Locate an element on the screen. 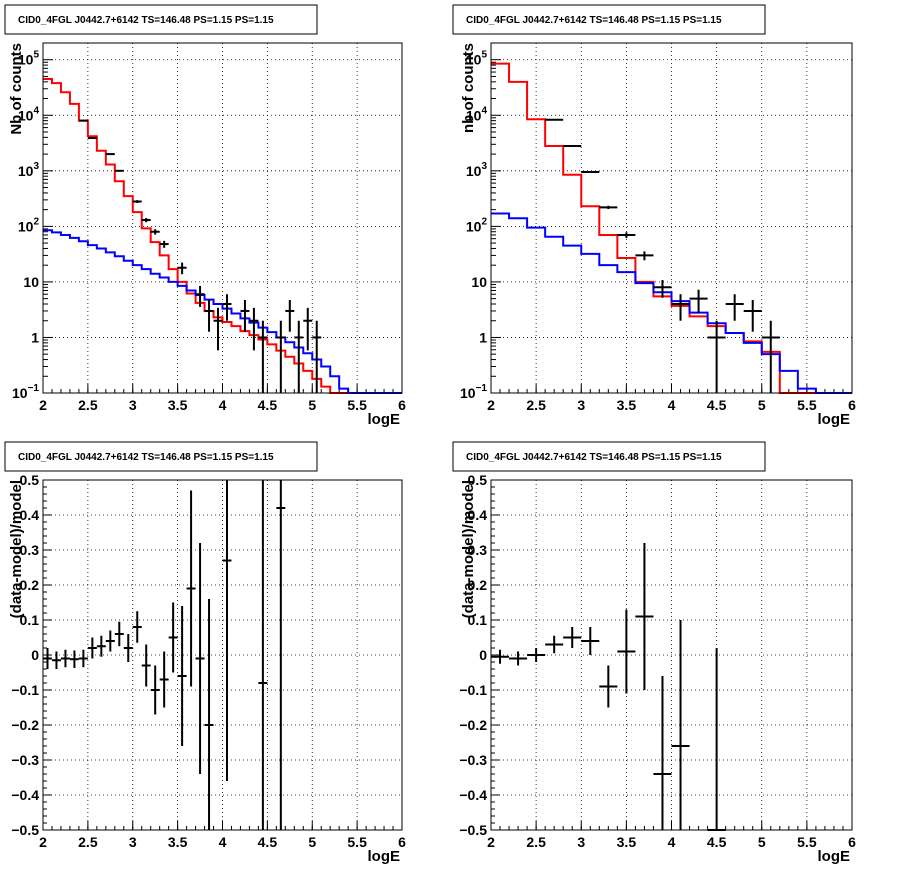  y-tick-label: 0.1 is located at coordinates (478, 620).